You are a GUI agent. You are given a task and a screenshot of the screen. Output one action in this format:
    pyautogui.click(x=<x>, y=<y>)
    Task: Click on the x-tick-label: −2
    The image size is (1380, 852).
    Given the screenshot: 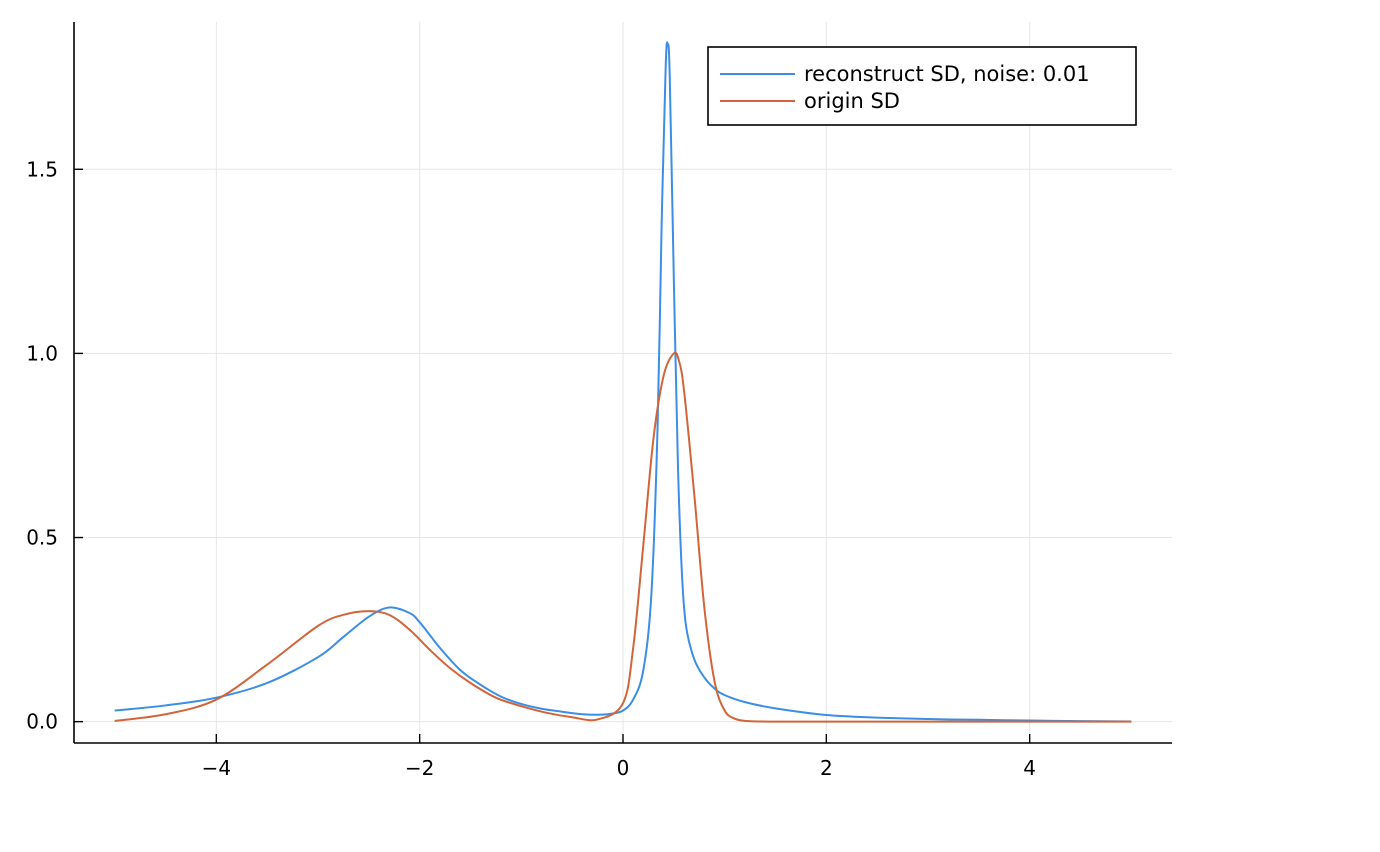 What is the action you would take?
    pyautogui.click(x=419, y=768)
    